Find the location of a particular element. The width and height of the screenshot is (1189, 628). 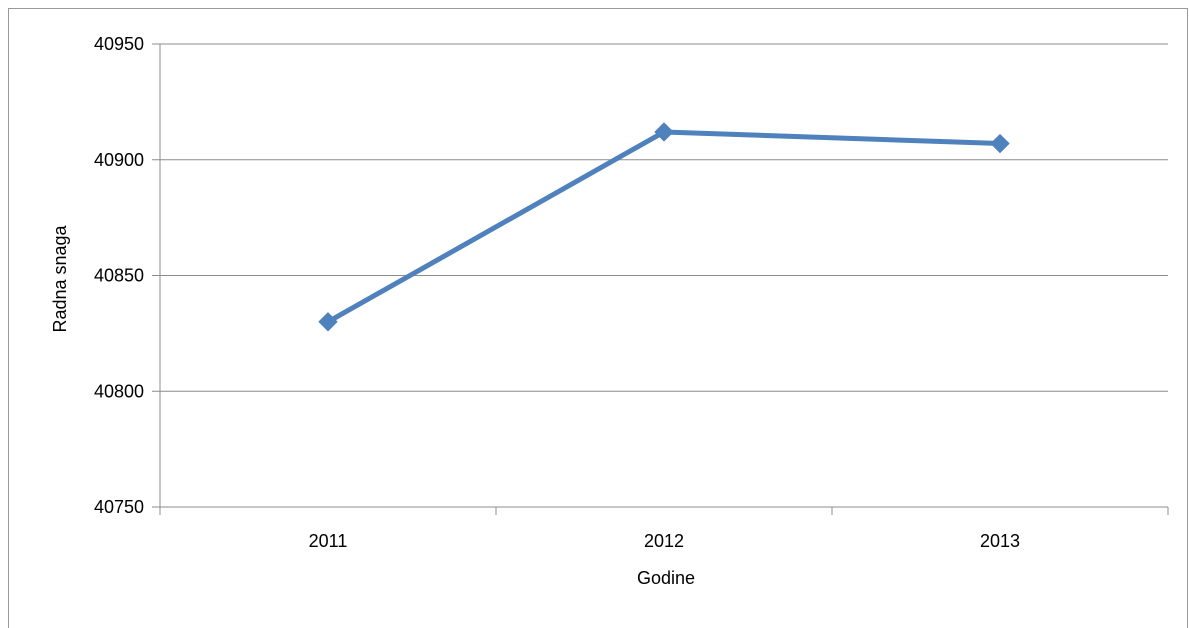

x-tick-label: 2011 is located at coordinates (328, 541).